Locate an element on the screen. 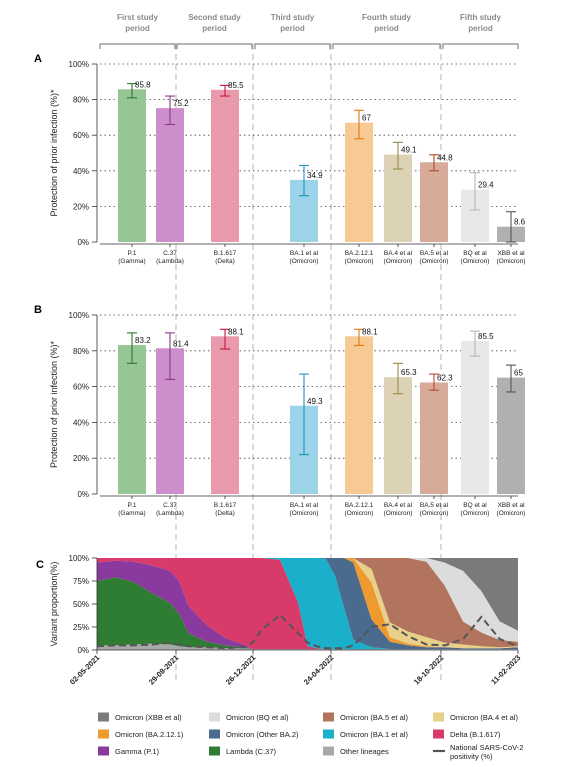  data-label: 65 is located at coordinates (518, 373).